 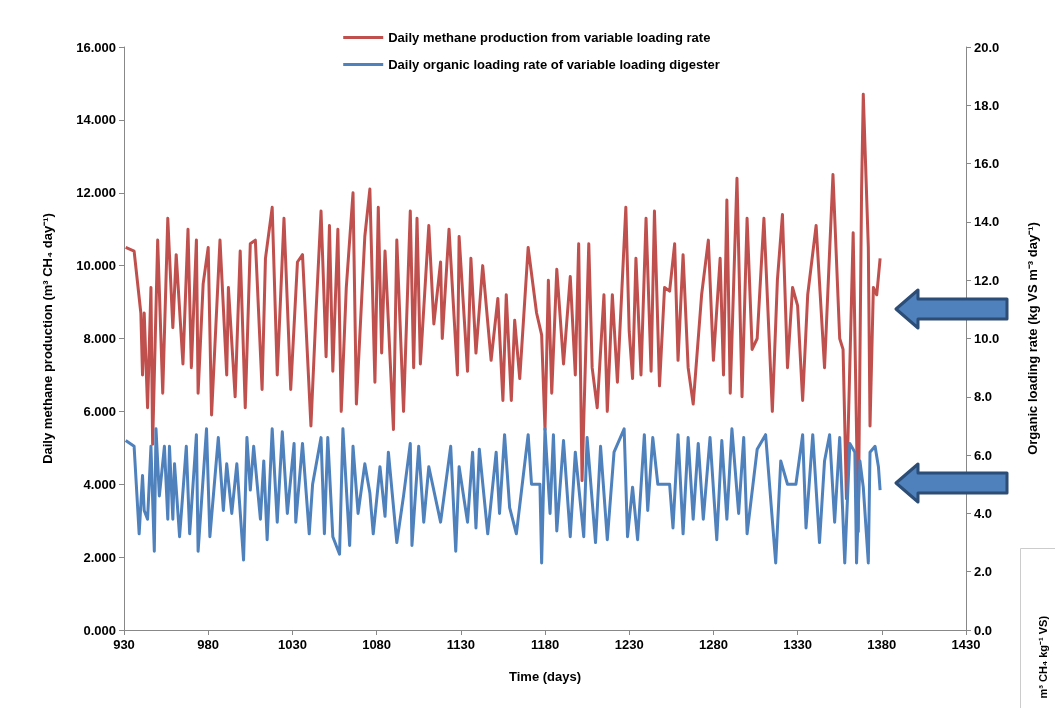 What do you see at coordinates (987, 222) in the screenshot?
I see `y2-tick-label: 14.0` at bounding box center [987, 222].